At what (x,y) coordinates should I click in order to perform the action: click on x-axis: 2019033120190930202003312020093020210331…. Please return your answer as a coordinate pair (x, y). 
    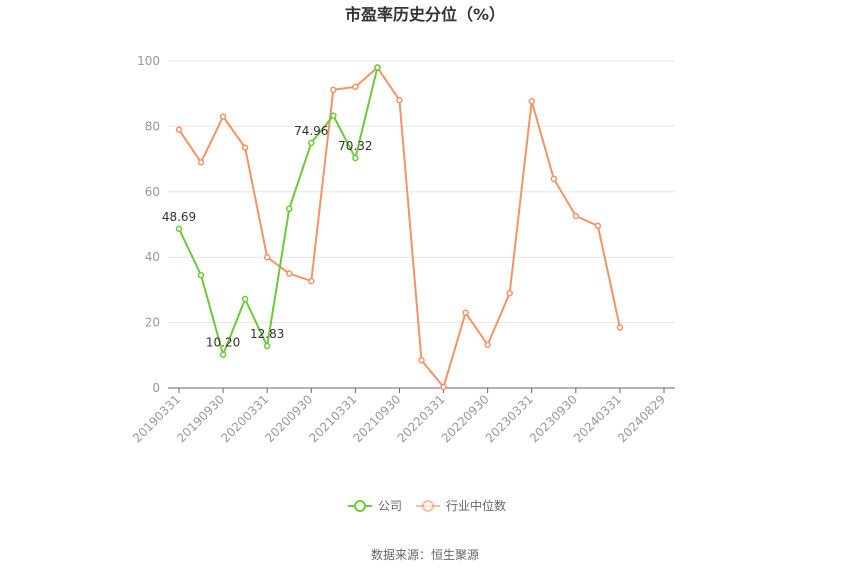
    Looking at the image, I should click on (402, 416).